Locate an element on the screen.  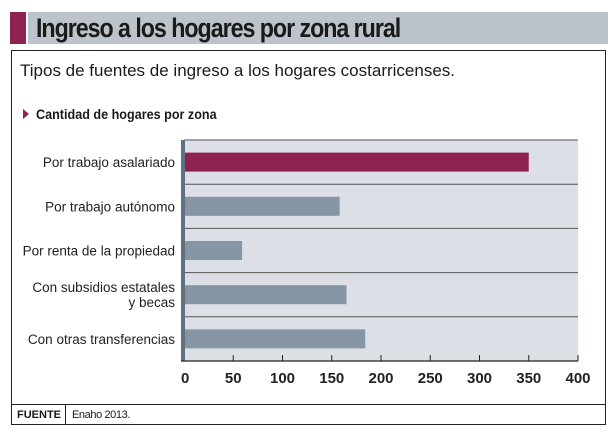
source-value: Enaho 2013. is located at coordinates (101, 415).